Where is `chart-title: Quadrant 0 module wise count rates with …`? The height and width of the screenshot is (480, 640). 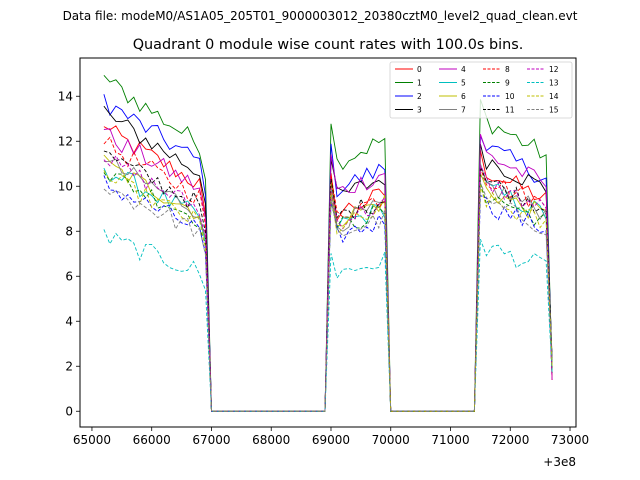 chart-title: Quadrant 0 module wise count rates with … is located at coordinates (328, 45).